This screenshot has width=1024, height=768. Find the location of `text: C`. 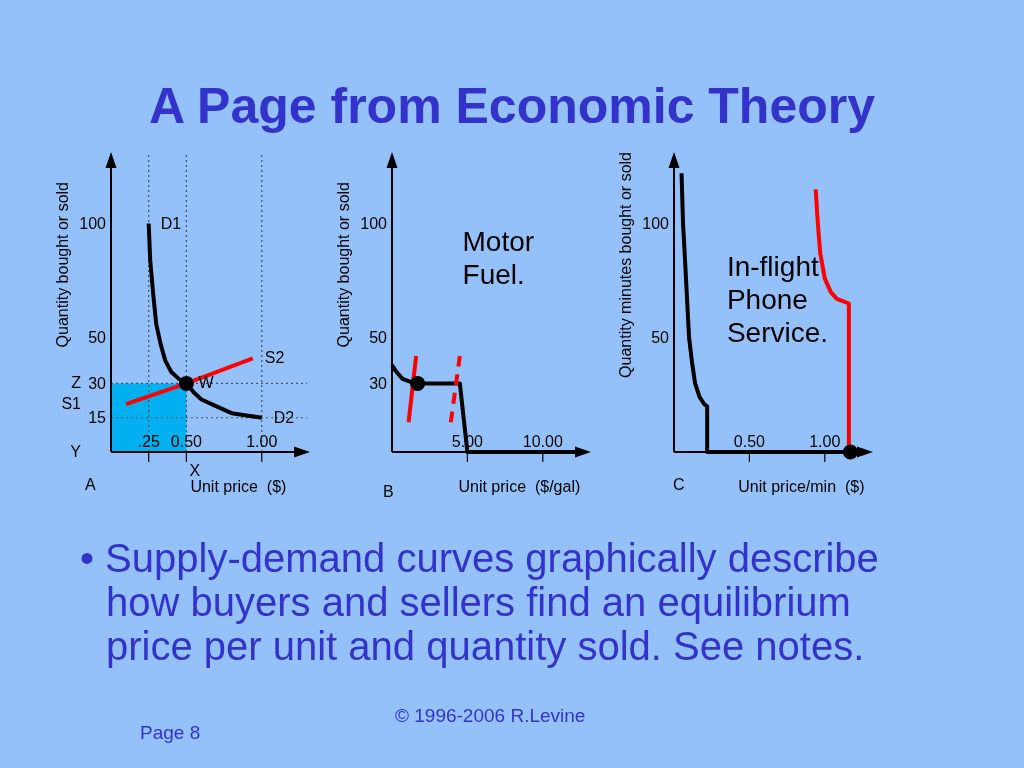

text: C is located at coordinates (679, 485).